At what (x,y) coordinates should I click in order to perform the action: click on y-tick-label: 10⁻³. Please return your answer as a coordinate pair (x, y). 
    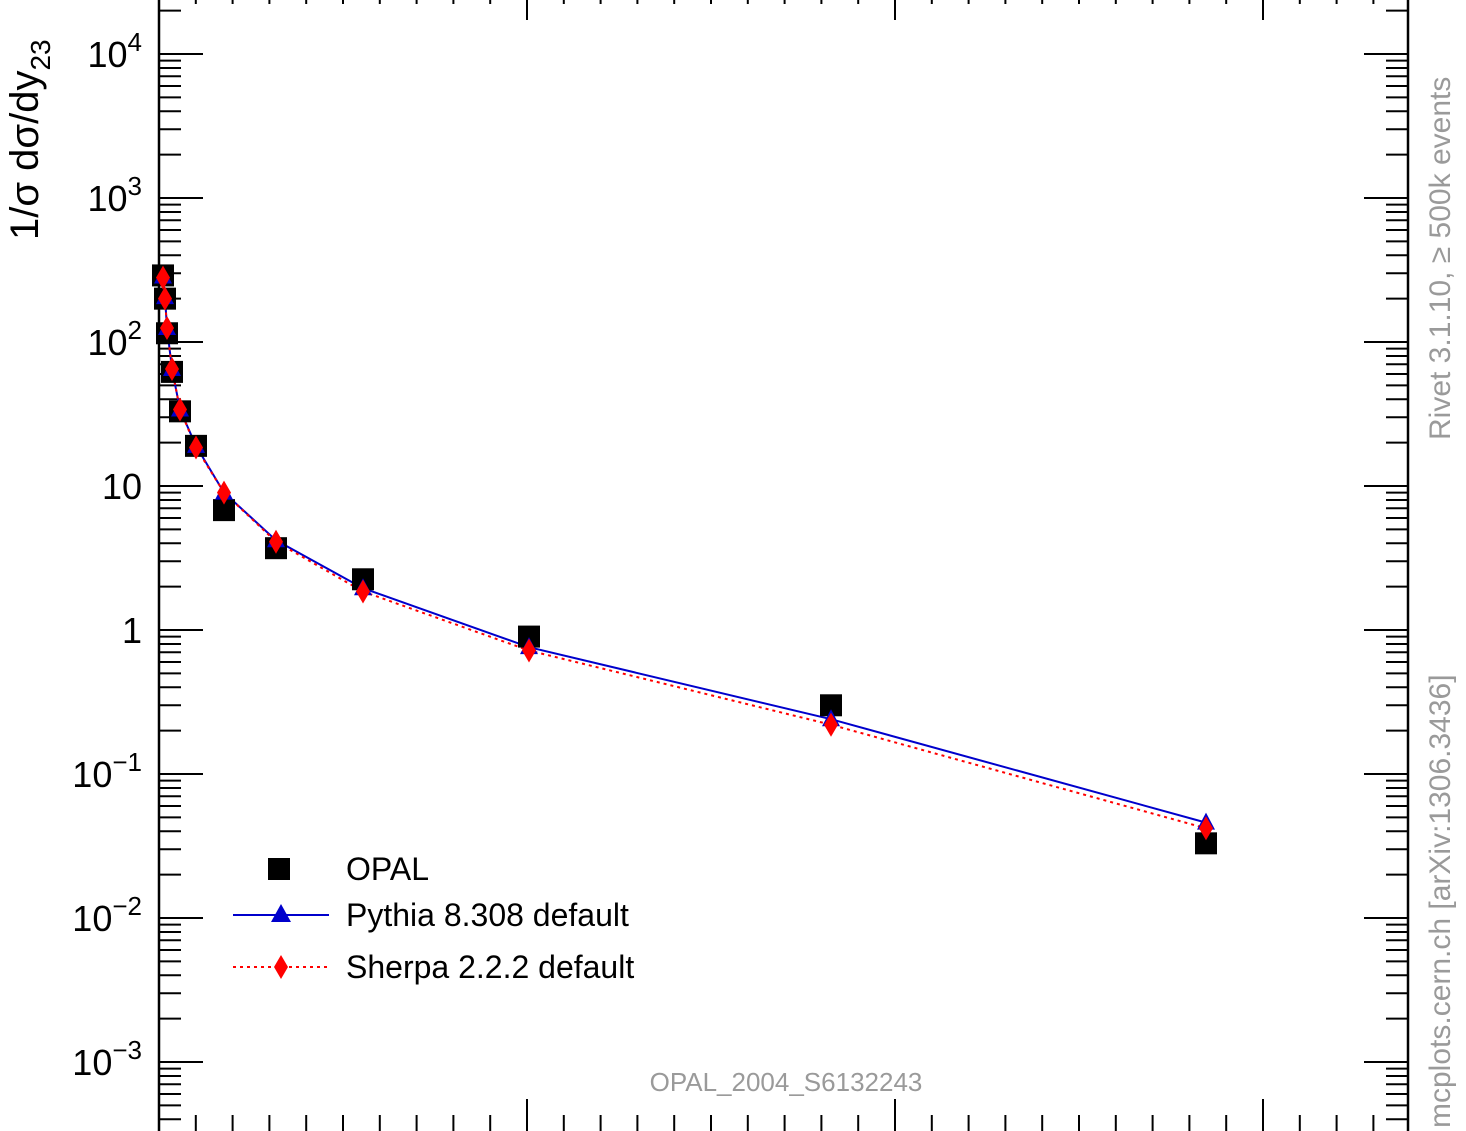
    Looking at the image, I should click on (107, 1059).